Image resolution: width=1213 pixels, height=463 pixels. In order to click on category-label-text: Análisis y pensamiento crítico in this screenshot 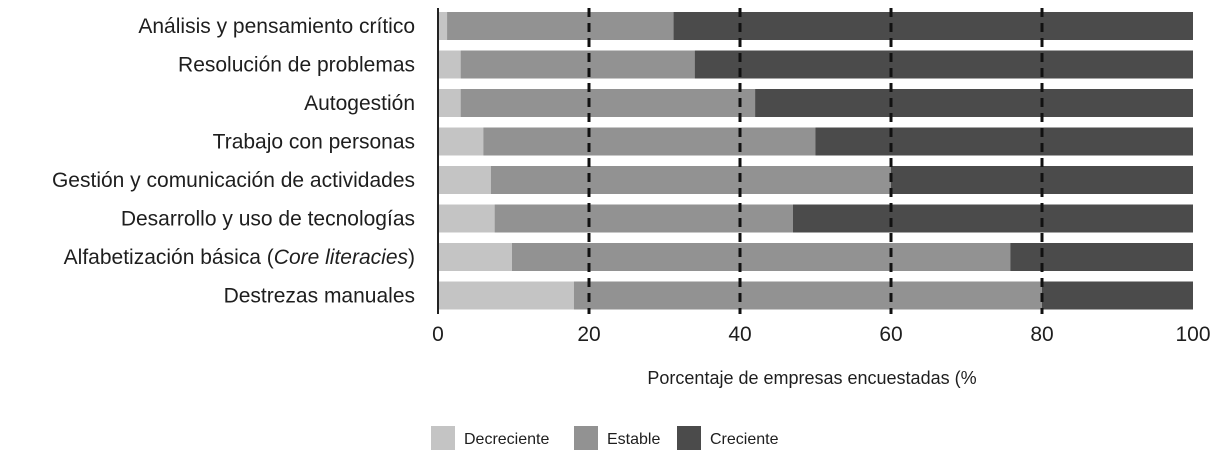, I will do `click(276, 26)`.